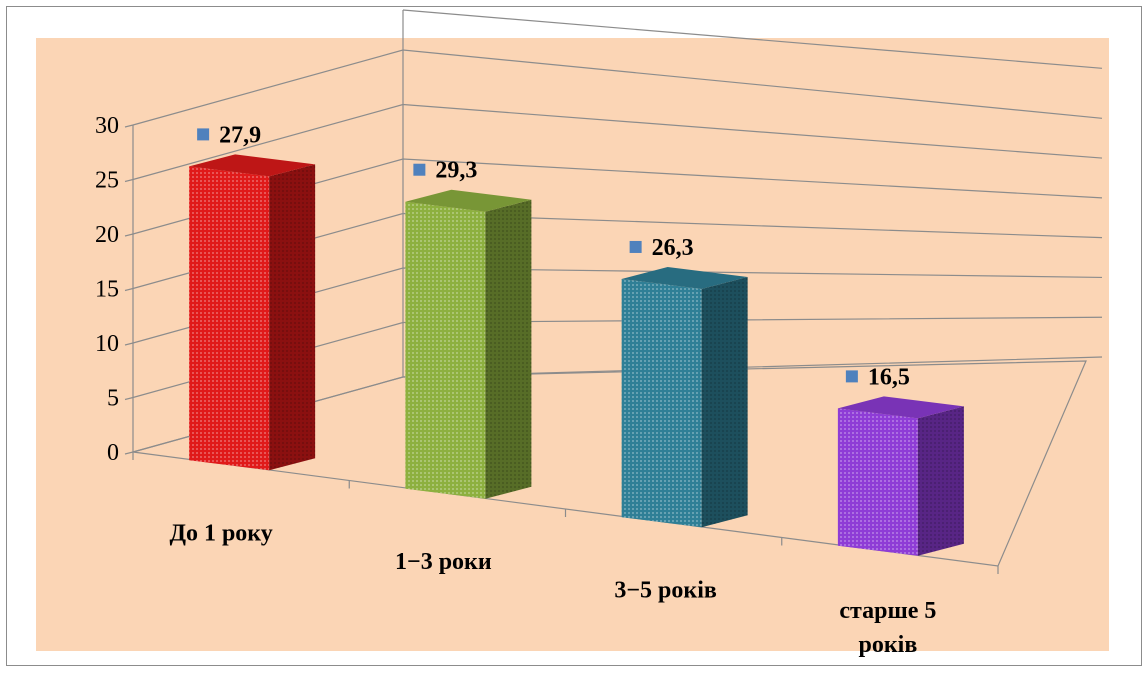  What do you see at coordinates (673, 248) in the screenshot?
I see `data-label: 26,3` at bounding box center [673, 248].